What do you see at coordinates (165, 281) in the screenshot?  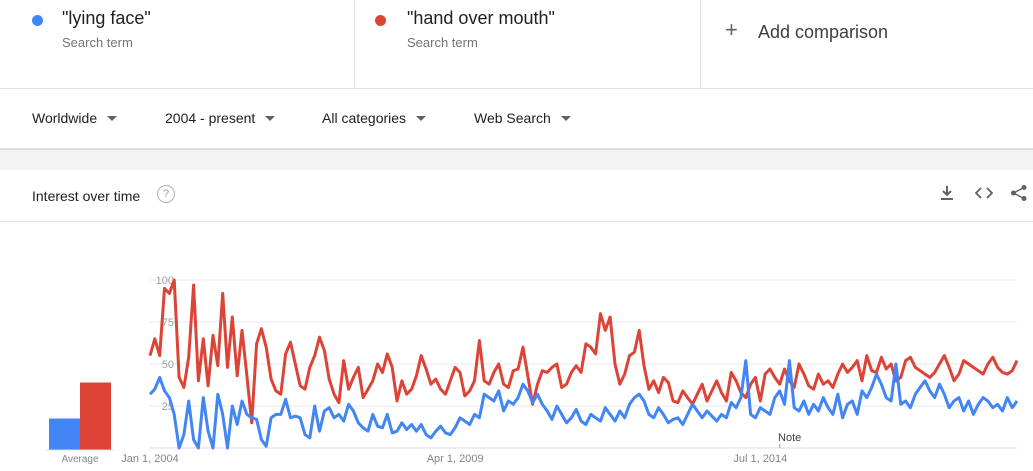 I see `y-tick-label: 100` at bounding box center [165, 281].